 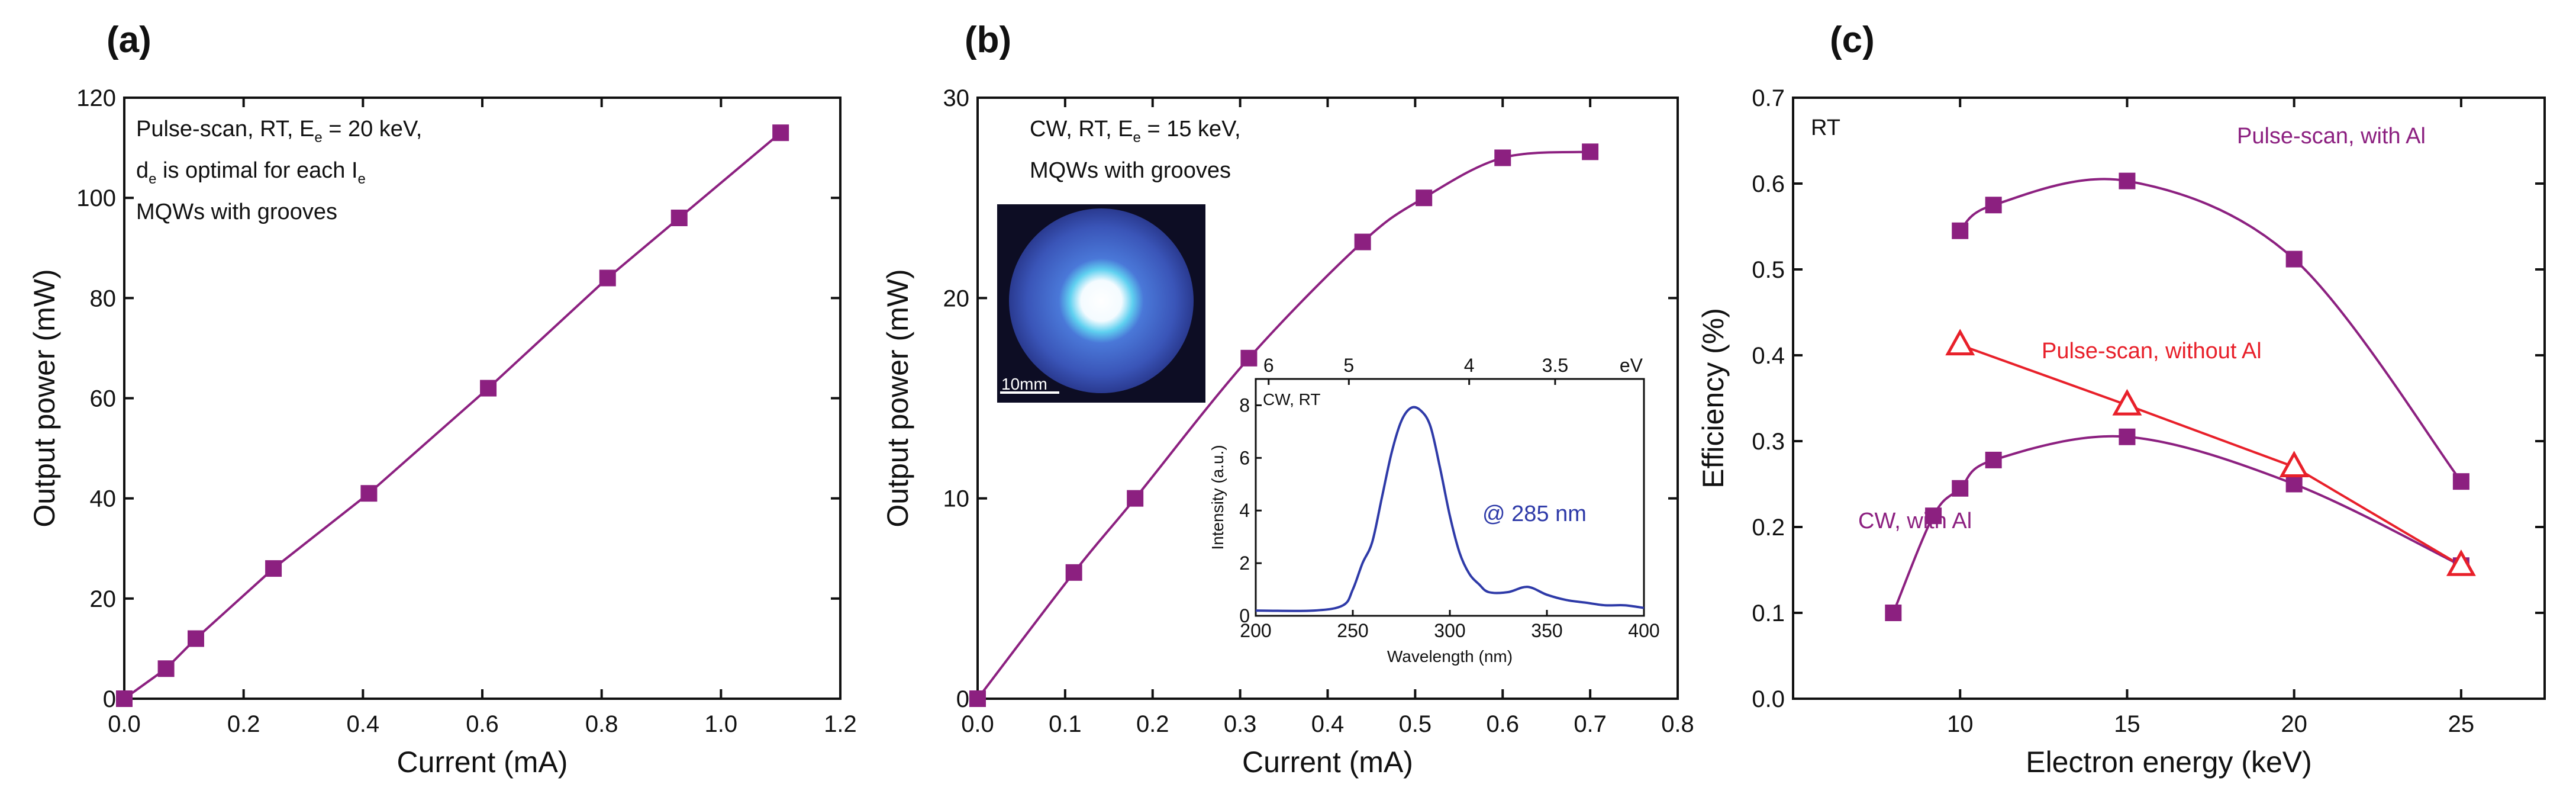 What do you see at coordinates (96, 198) in the screenshot?
I see `y-tick-label: 100` at bounding box center [96, 198].